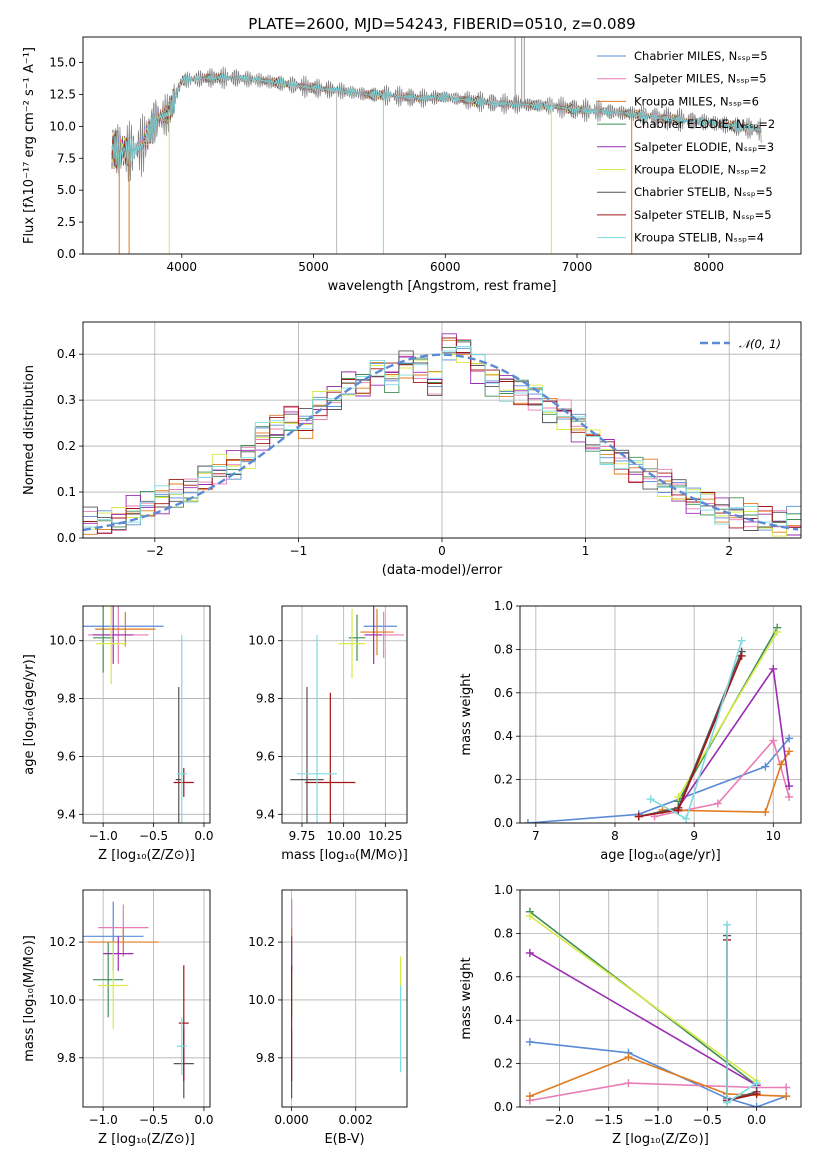  I want to click on legend-entry: Chabrier ELODIE, Nₛₛₚ=2, so click(704, 124).